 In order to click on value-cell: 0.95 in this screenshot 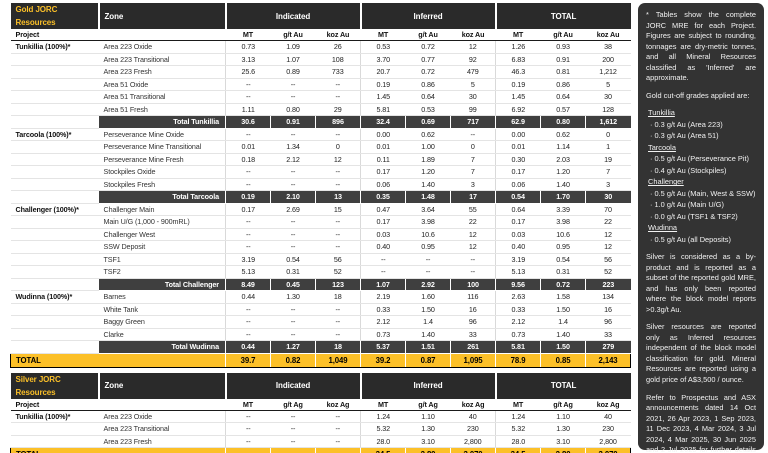, I will do `click(563, 247)`.